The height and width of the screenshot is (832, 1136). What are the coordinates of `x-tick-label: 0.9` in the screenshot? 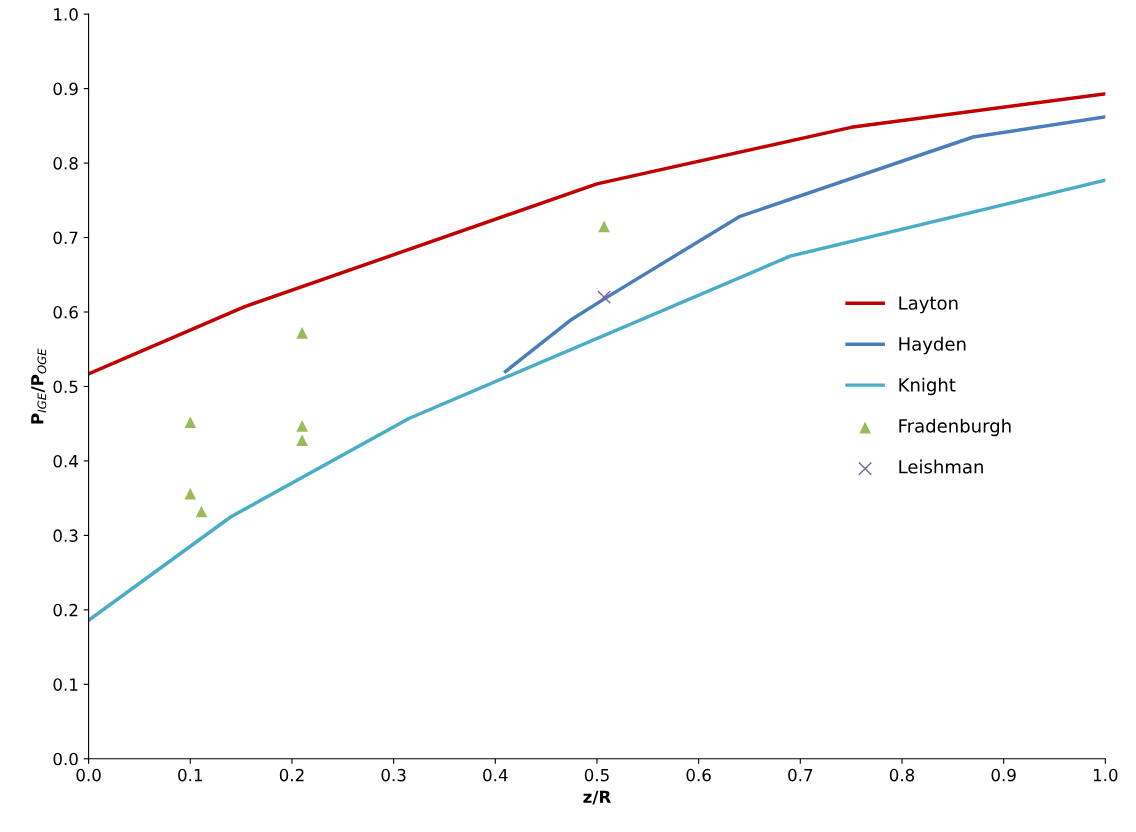 It's located at (1003, 775).